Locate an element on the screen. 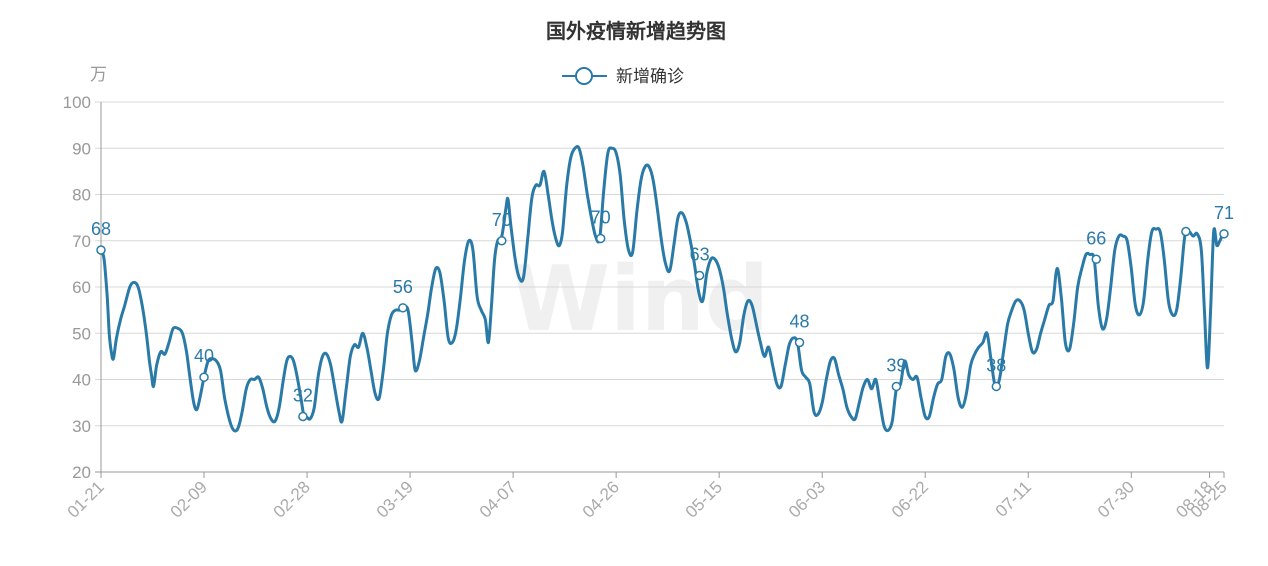 The height and width of the screenshot is (566, 1268). data-label: 38 is located at coordinates (996, 365).